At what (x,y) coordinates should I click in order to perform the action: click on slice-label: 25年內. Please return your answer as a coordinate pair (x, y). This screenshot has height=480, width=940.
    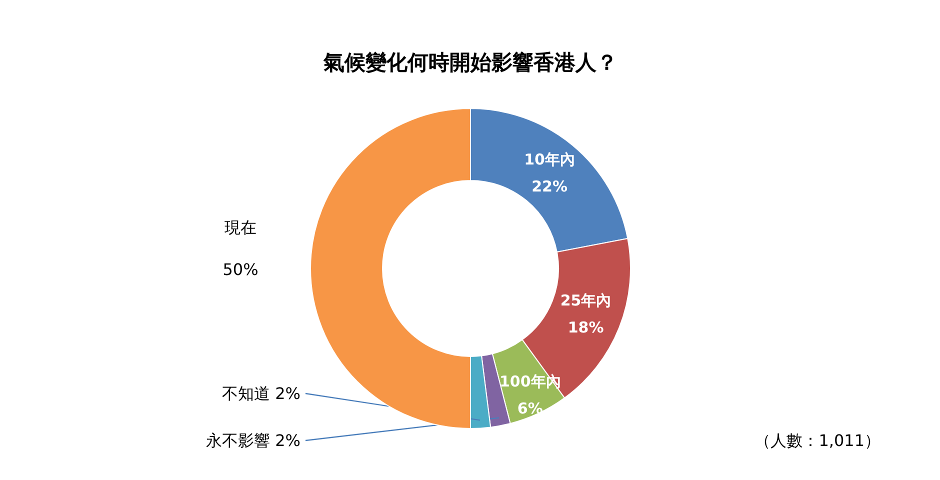
    Looking at the image, I should click on (586, 301).